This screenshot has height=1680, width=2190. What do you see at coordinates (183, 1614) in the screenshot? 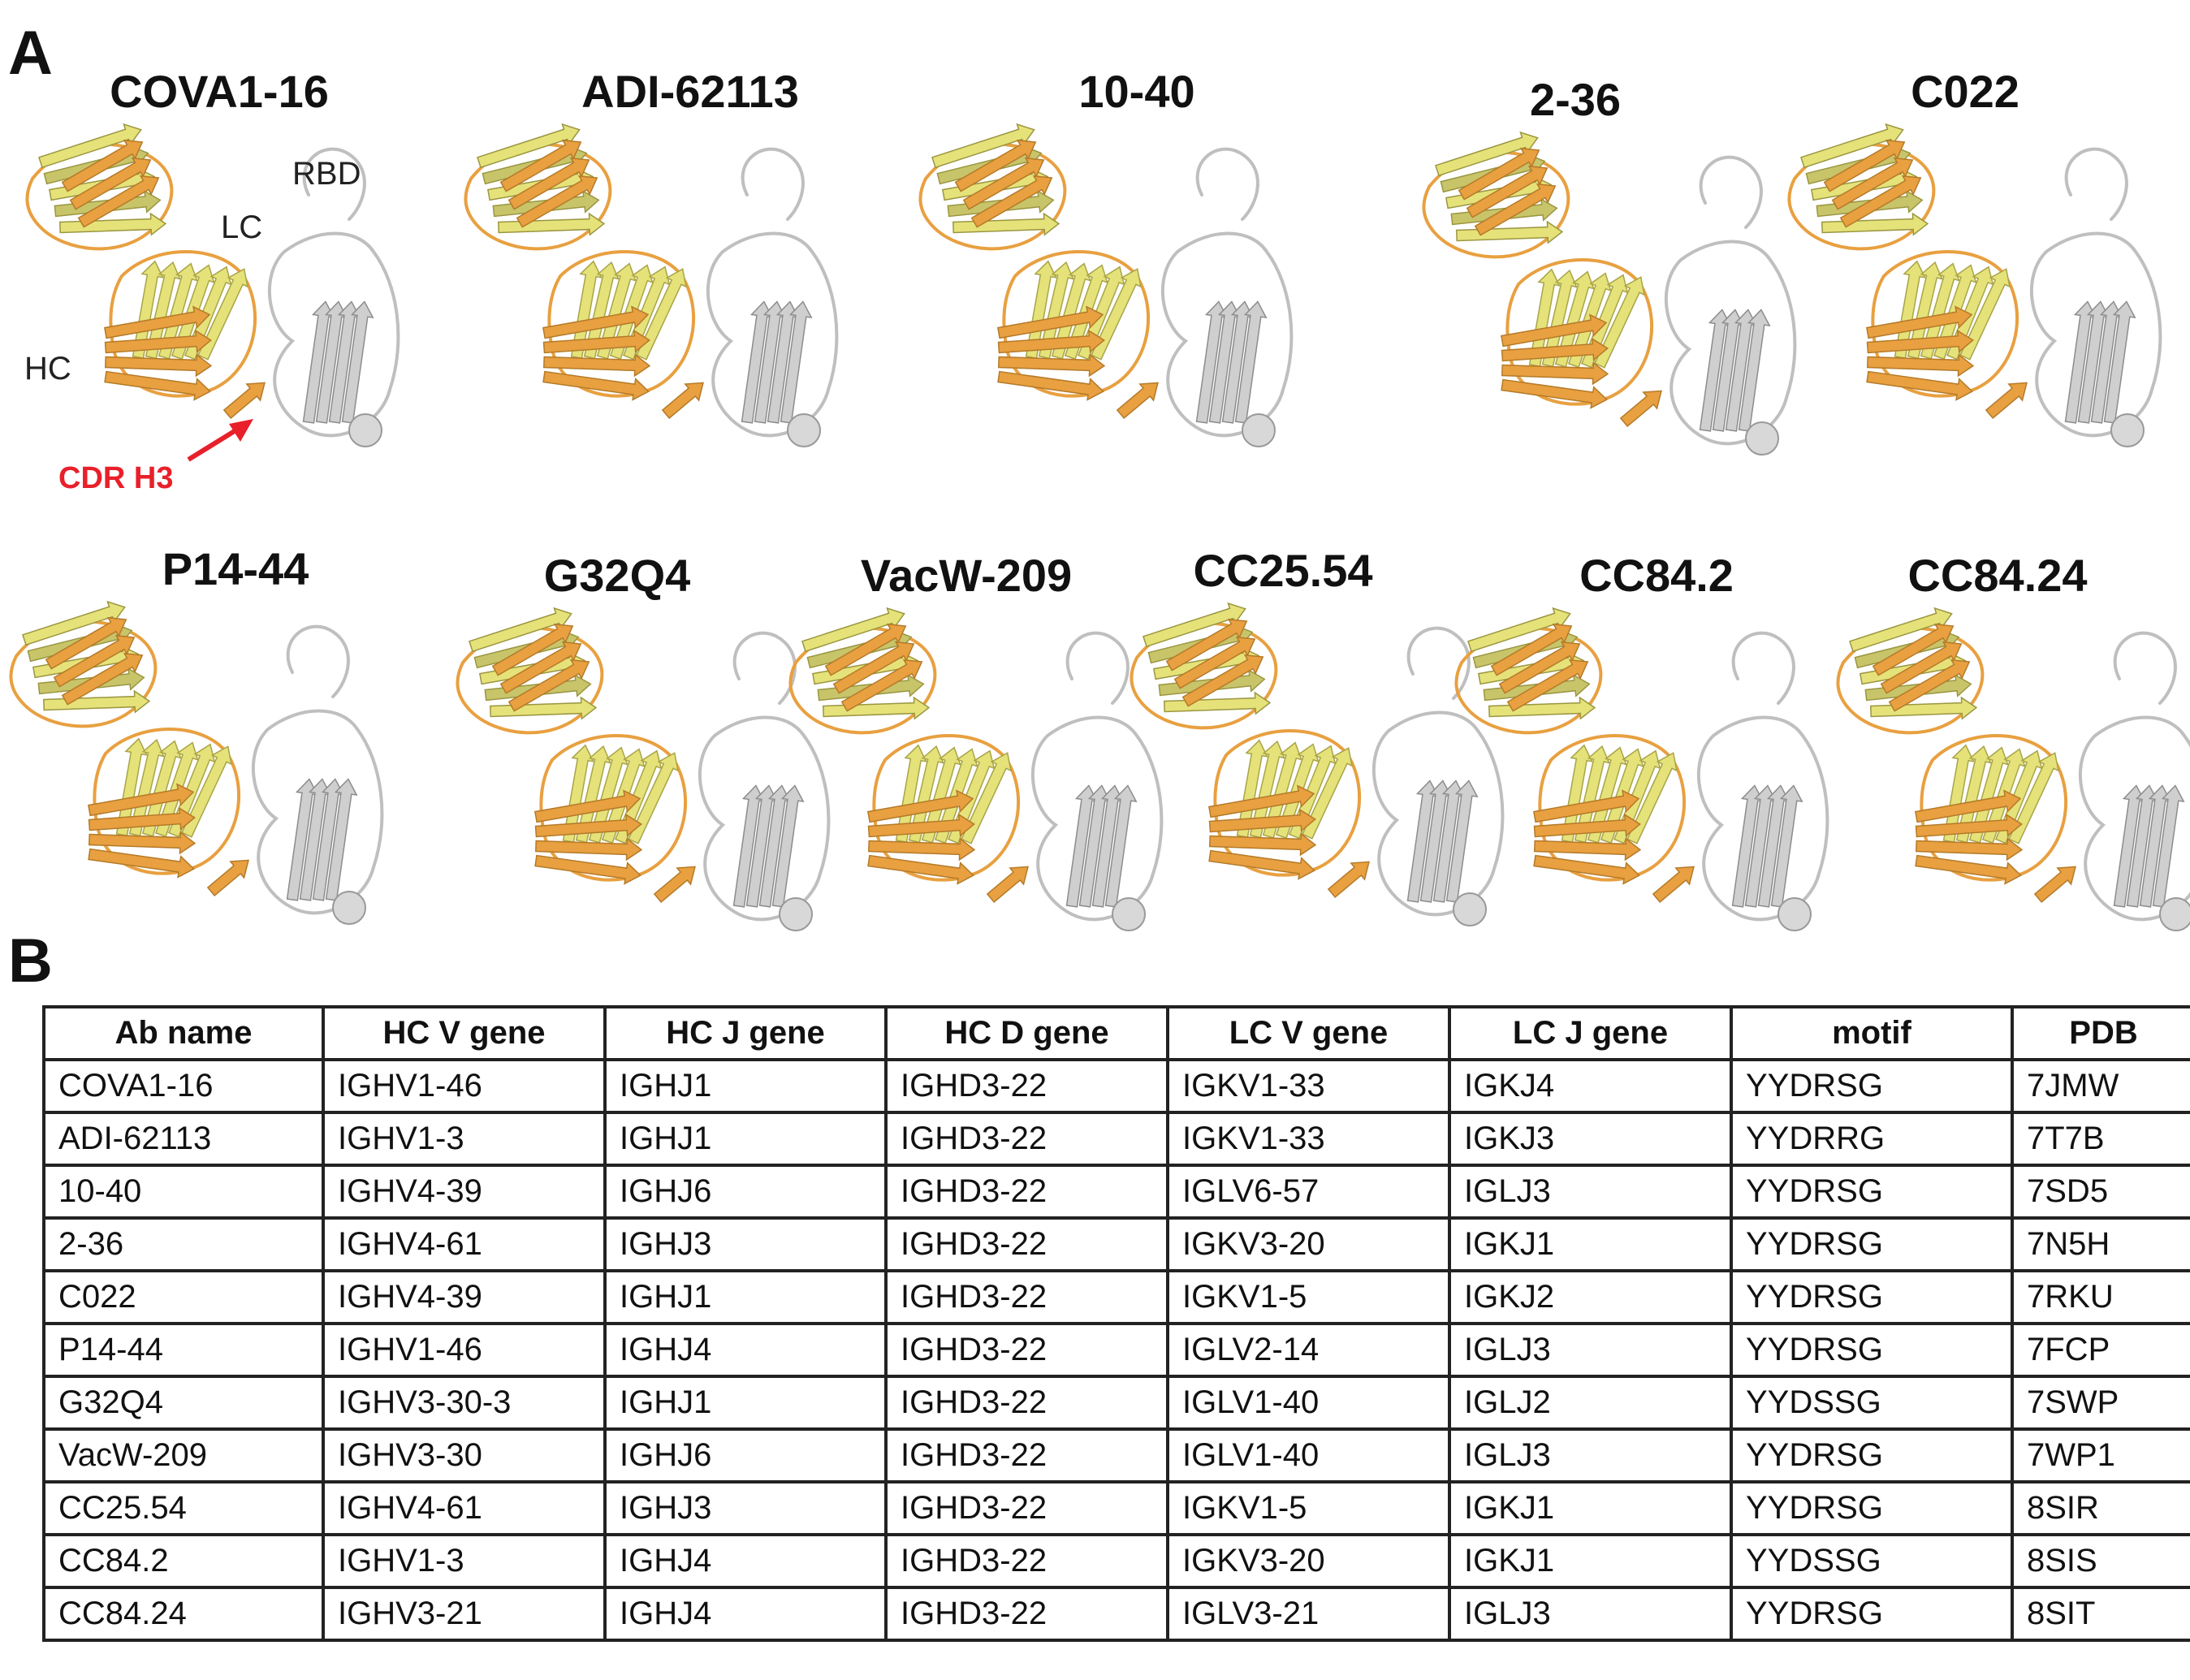
I see `table-cell: CC84.24` at bounding box center [183, 1614].